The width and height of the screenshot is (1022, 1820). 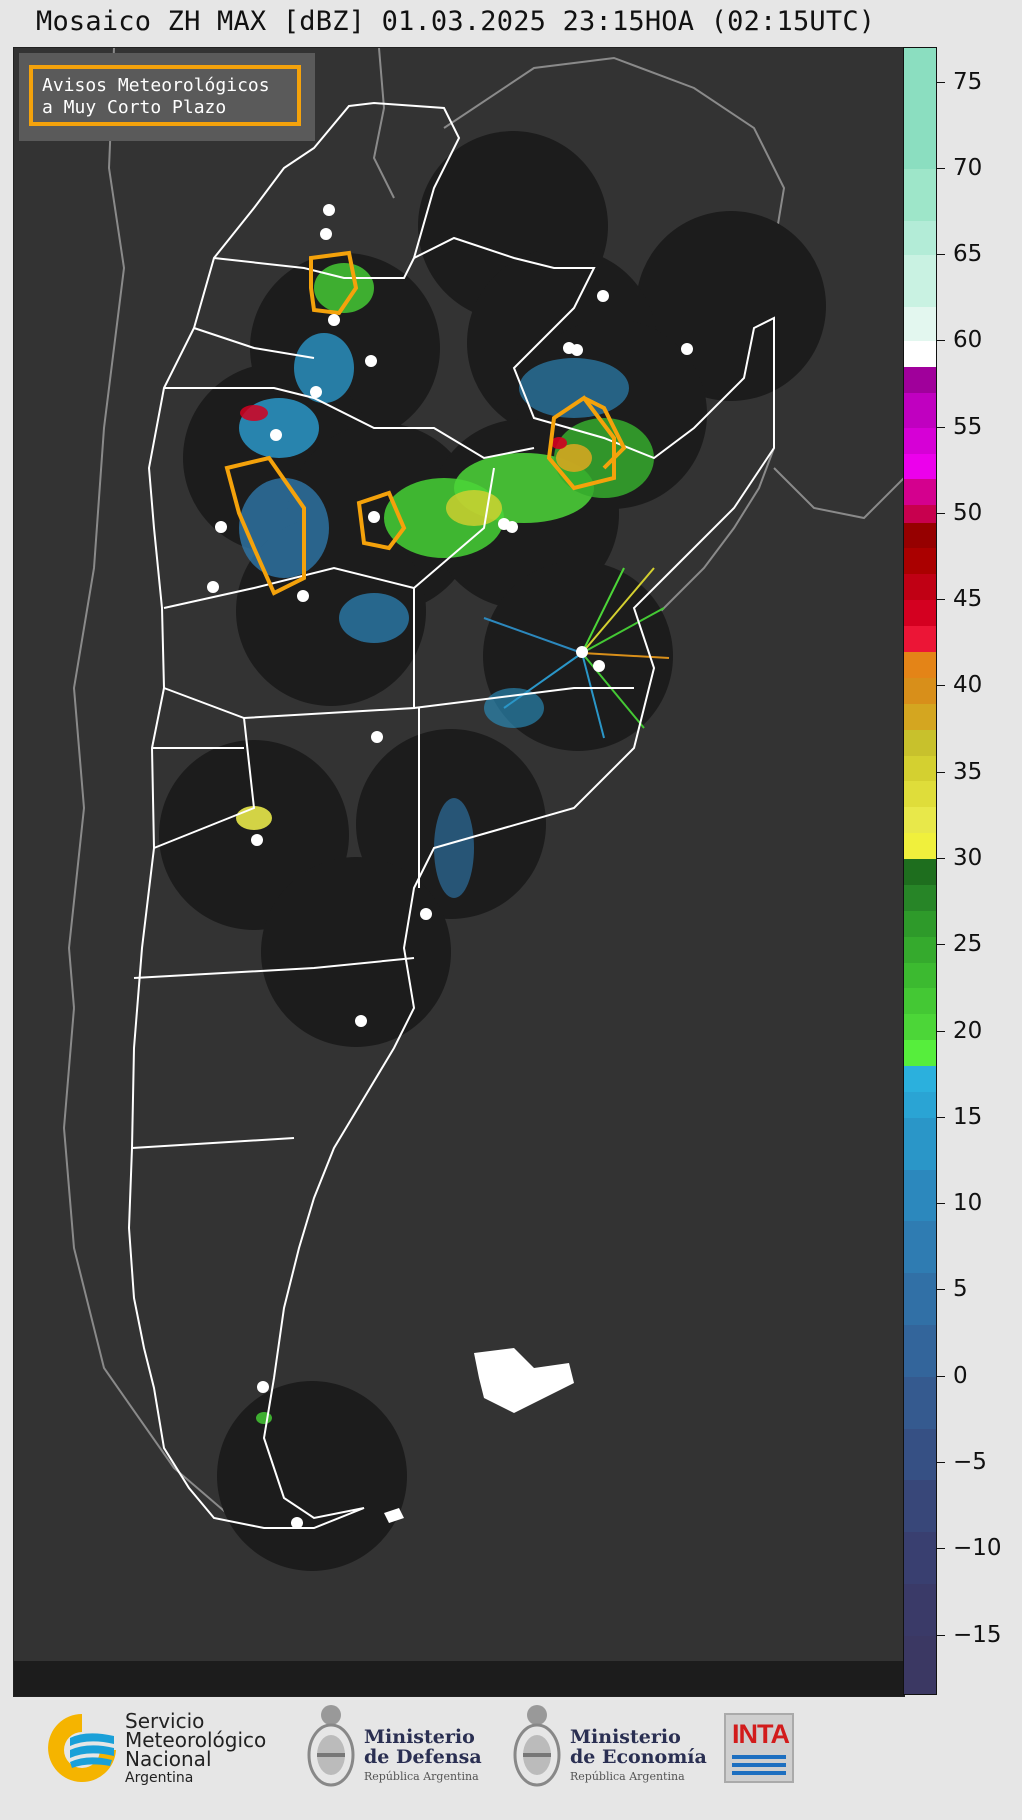 What do you see at coordinates (968, 599) in the screenshot?
I see `colorbar-tick-label: 45` at bounding box center [968, 599].